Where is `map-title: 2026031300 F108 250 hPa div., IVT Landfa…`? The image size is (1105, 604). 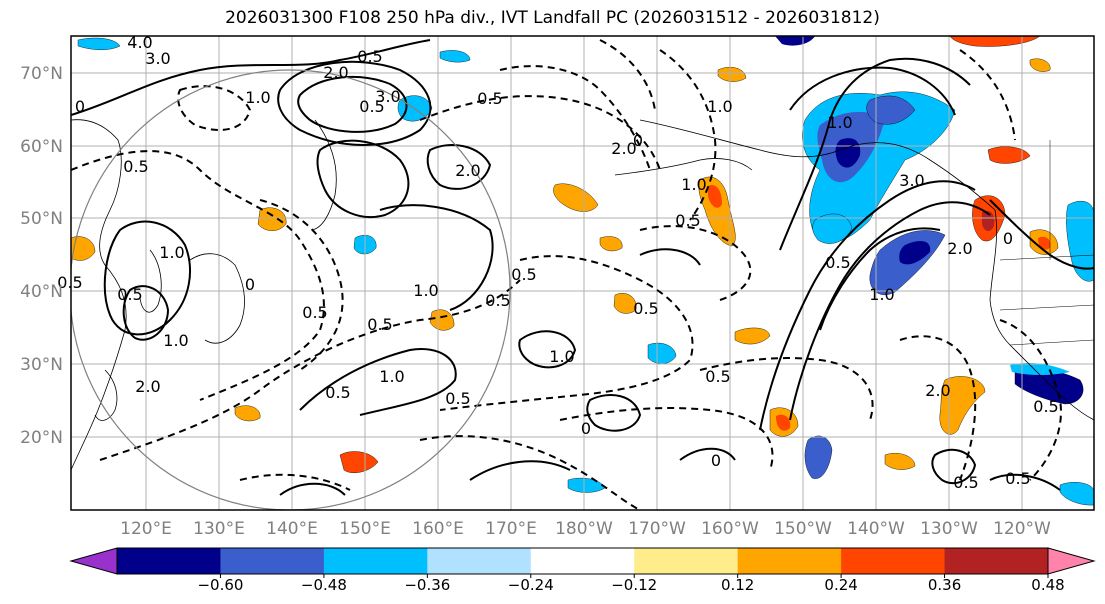 map-title: 2026031300 F108 250 hPa div., IVT Landfa… is located at coordinates (552, 18).